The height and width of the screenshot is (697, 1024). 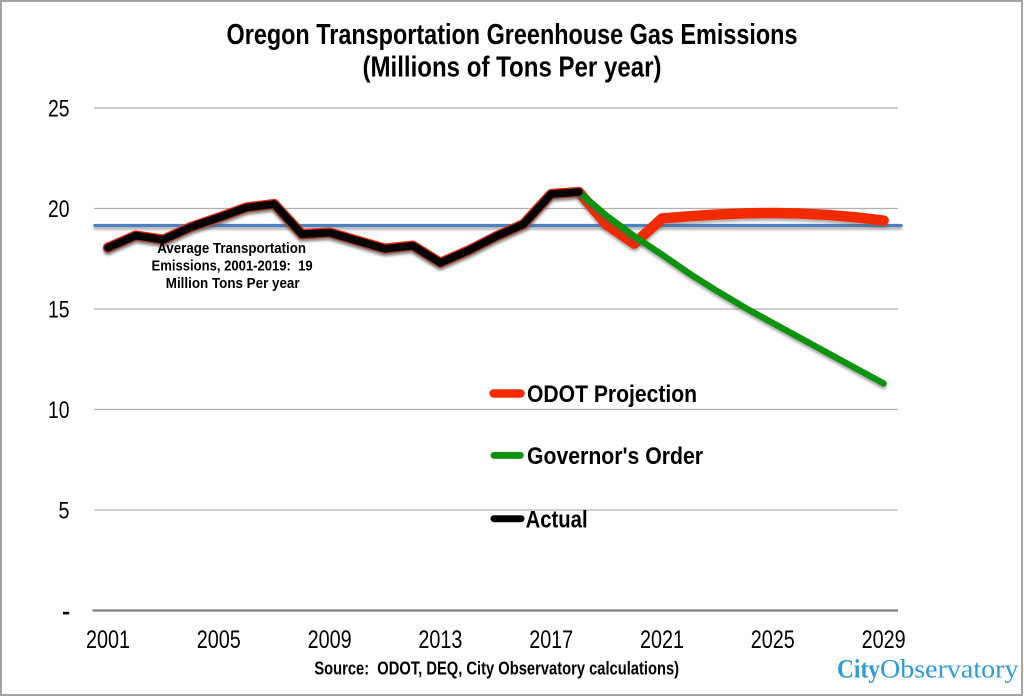 What do you see at coordinates (219, 640) in the screenshot?
I see `svg-text: 2005` at bounding box center [219, 640].